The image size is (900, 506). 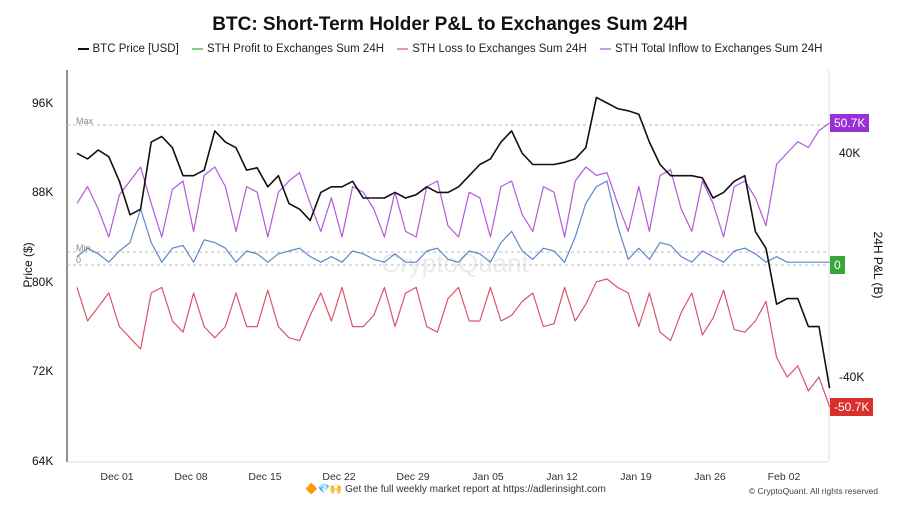 What do you see at coordinates (636, 477) in the screenshot?
I see `x-tick: Jan 19` at bounding box center [636, 477].